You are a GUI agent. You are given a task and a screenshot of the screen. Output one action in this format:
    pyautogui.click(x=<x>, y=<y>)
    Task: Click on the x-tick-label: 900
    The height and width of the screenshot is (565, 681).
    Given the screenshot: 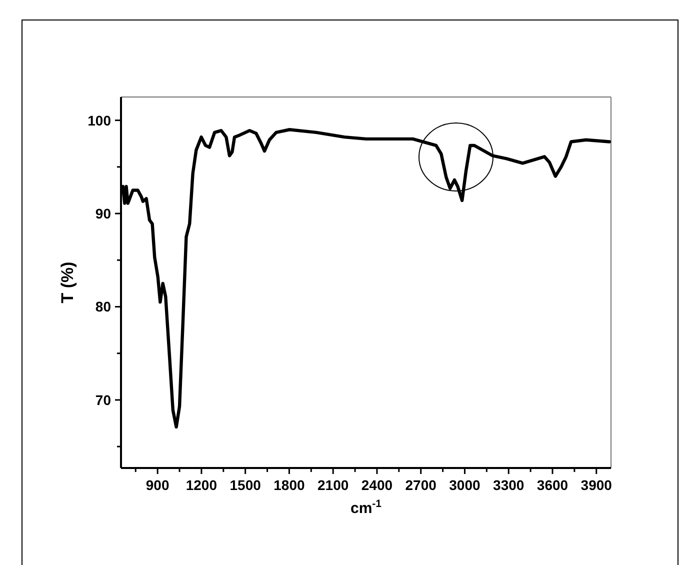 What is the action you would take?
    pyautogui.click(x=158, y=485)
    